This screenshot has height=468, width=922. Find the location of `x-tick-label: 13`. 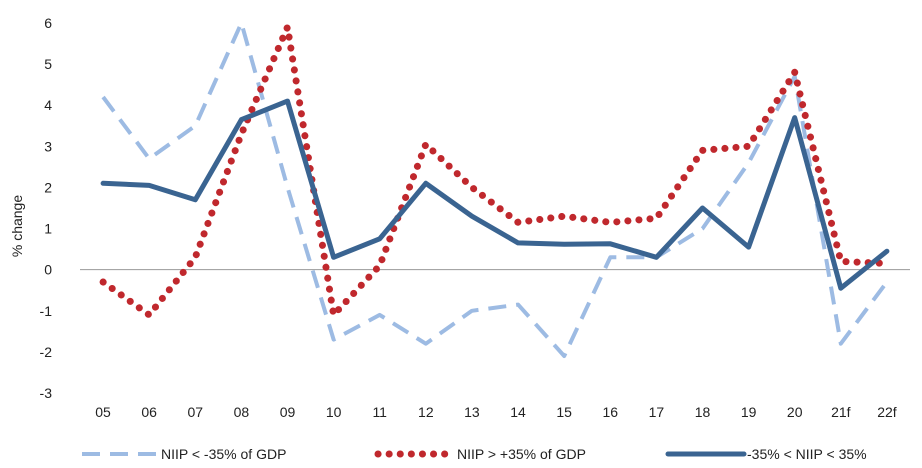

x-tick-label: 13 is located at coordinates (472, 412).